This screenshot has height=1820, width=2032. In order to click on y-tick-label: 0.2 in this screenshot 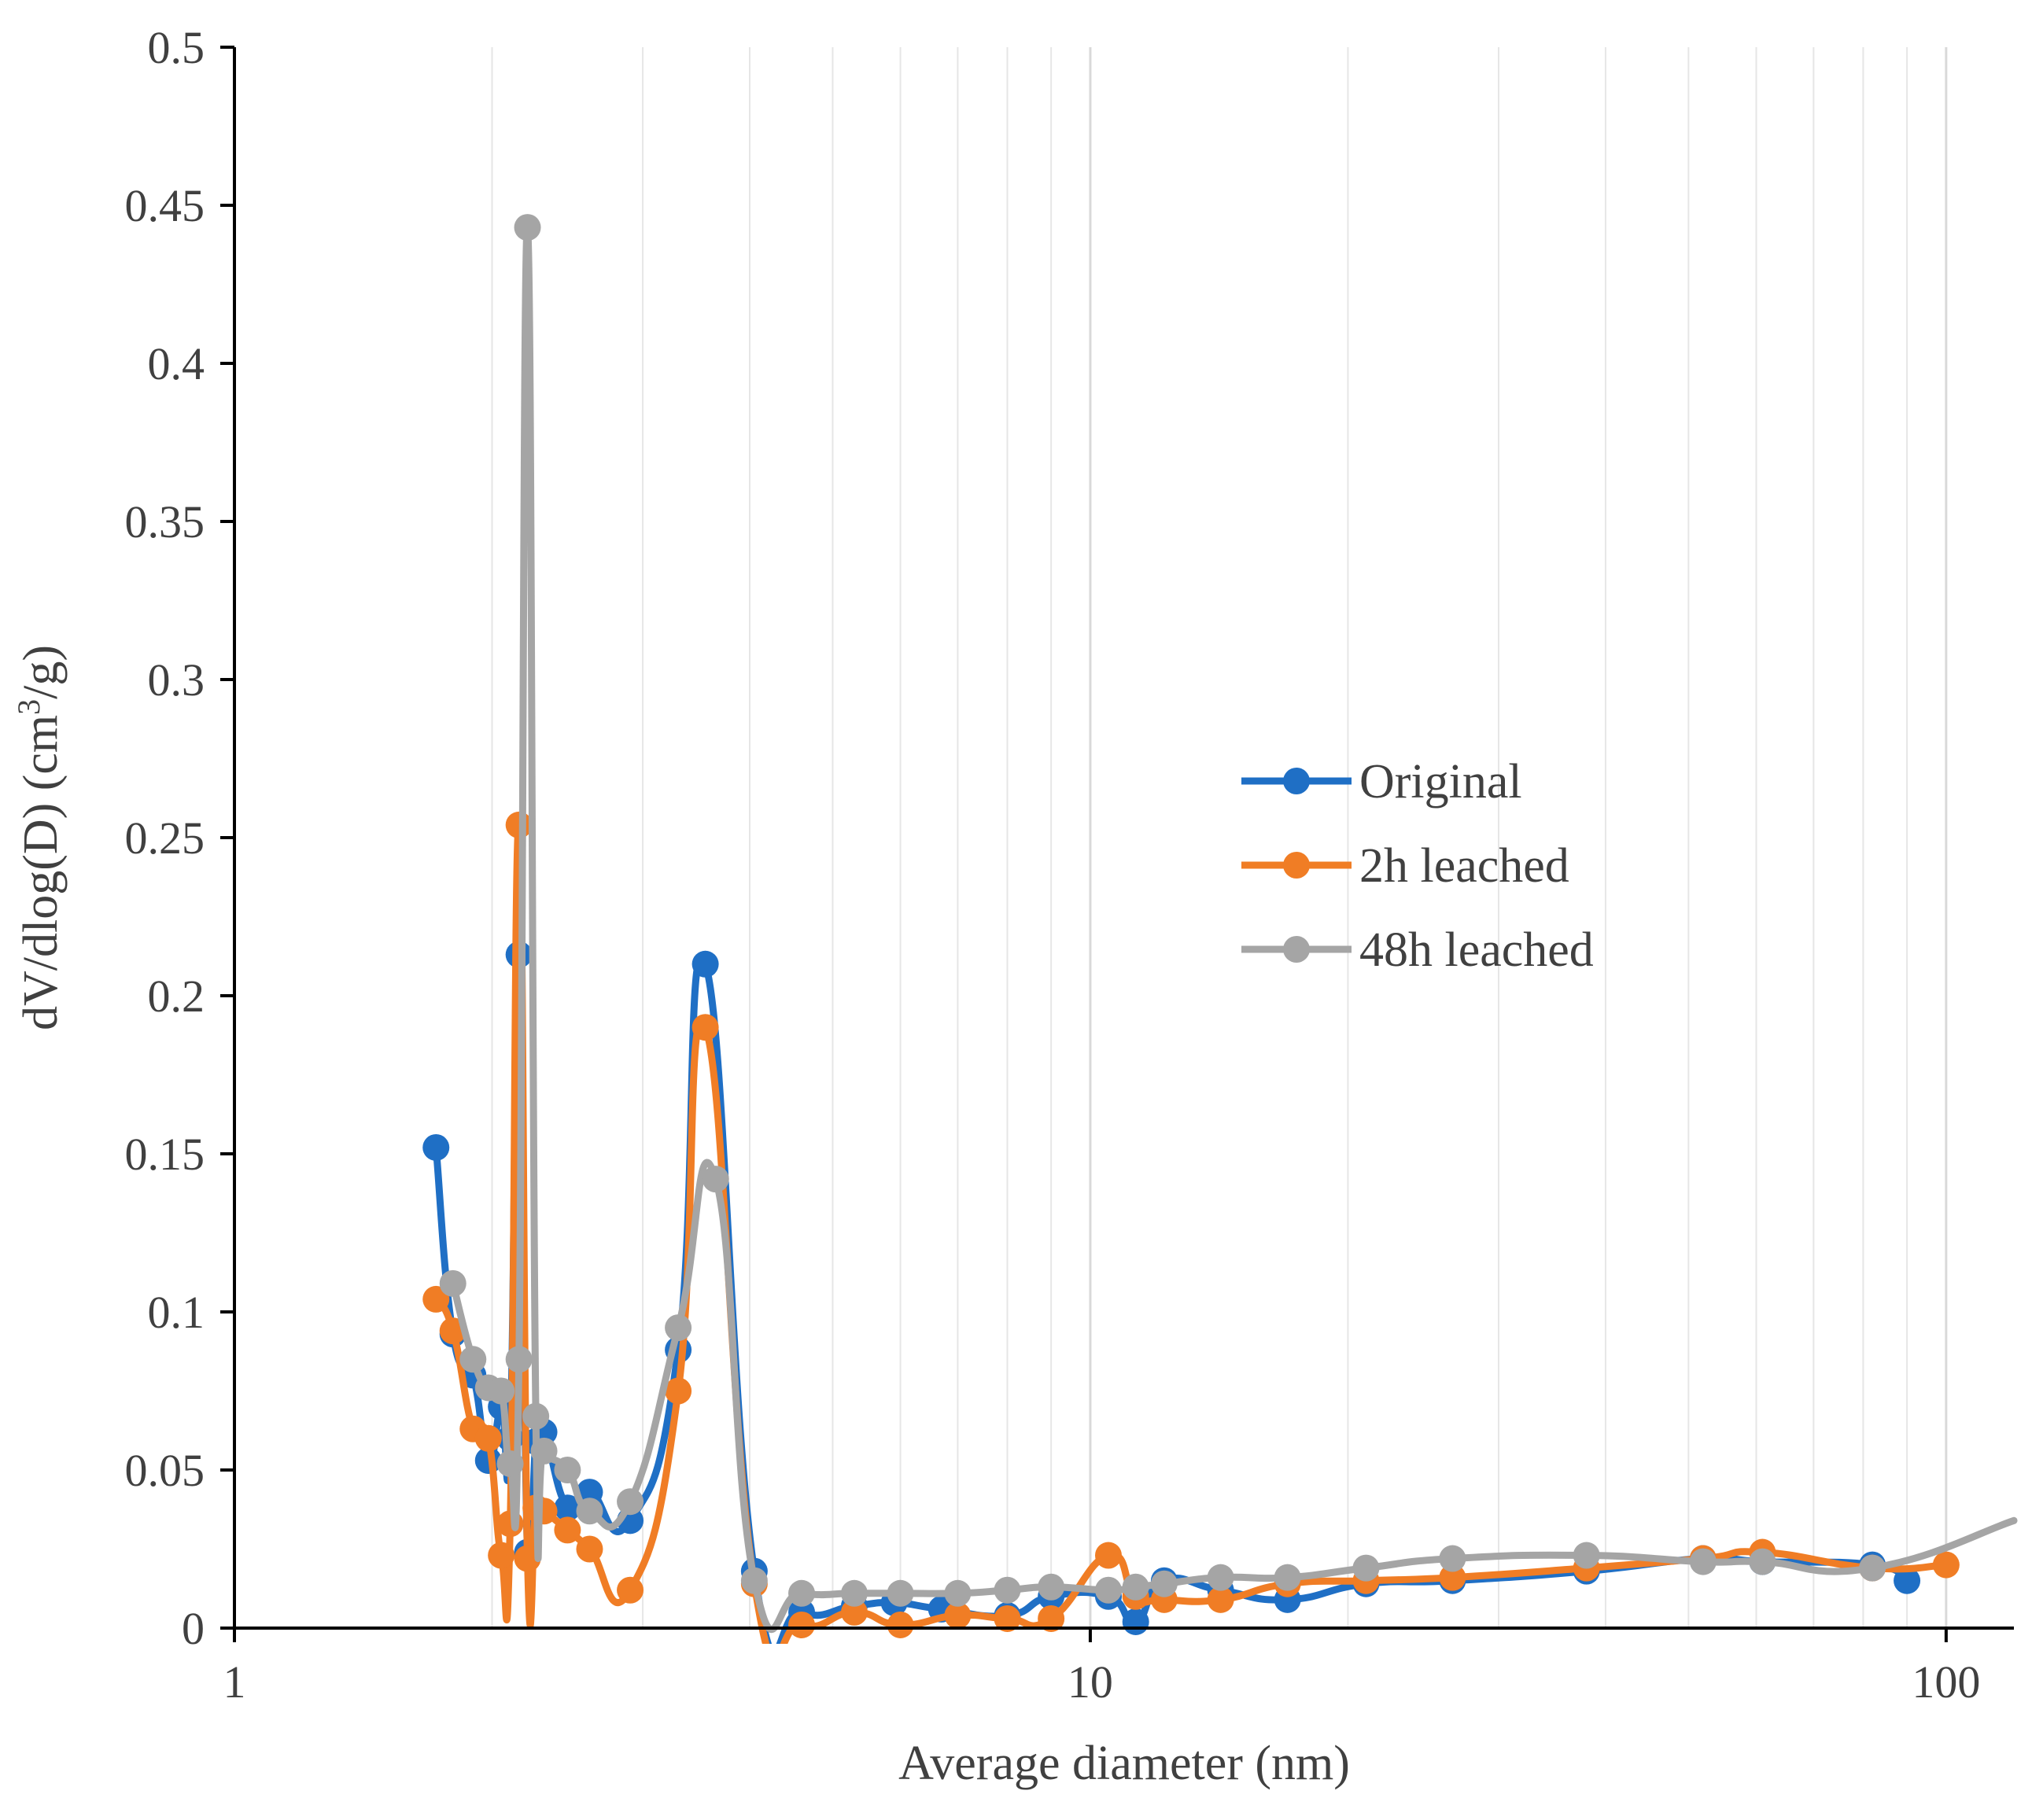, I will do `click(176, 996)`.